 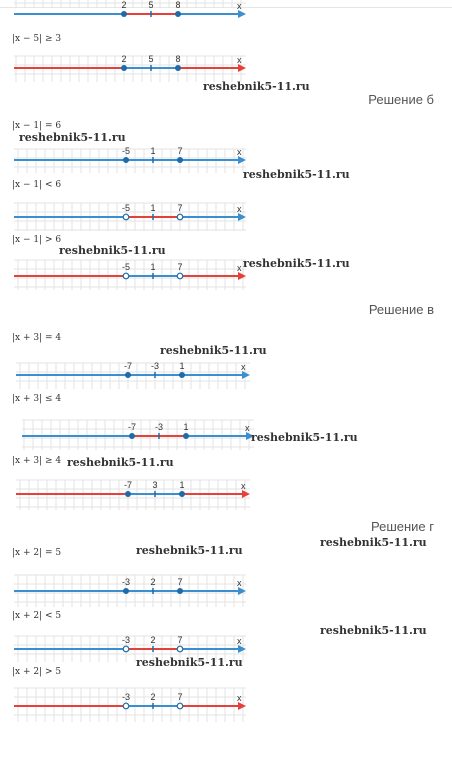 What do you see at coordinates (37, 240) in the screenshot?
I see `inequality-label-b3: |x − 1| > 6` at bounding box center [37, 240].